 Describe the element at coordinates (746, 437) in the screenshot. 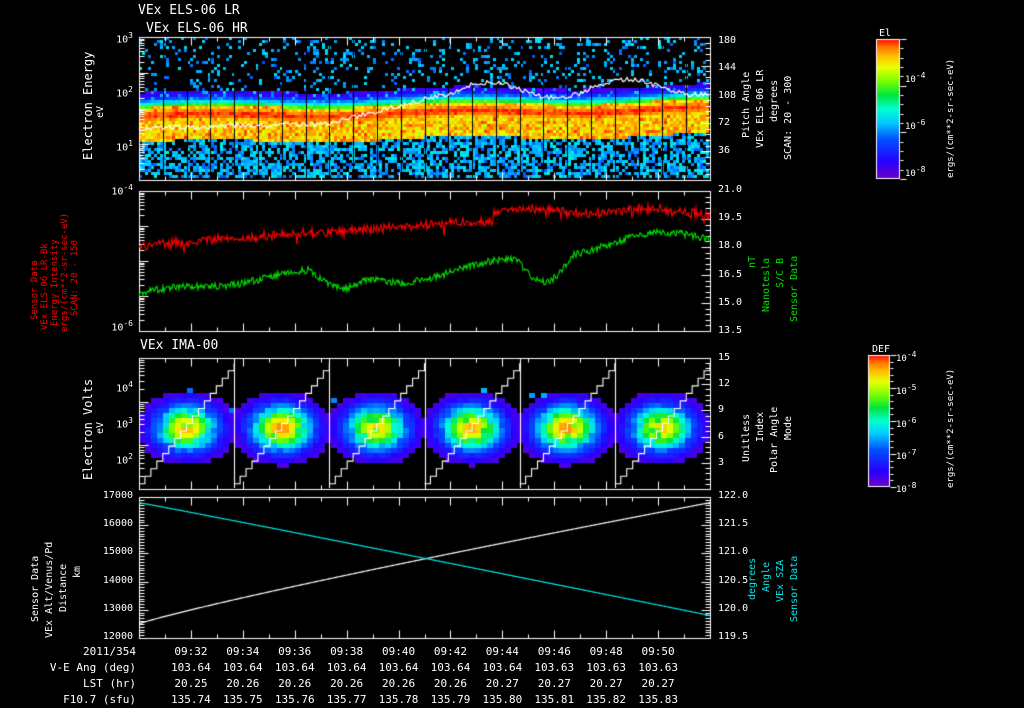

I see `panel3-right-label-unitless: Unitless` at that location.